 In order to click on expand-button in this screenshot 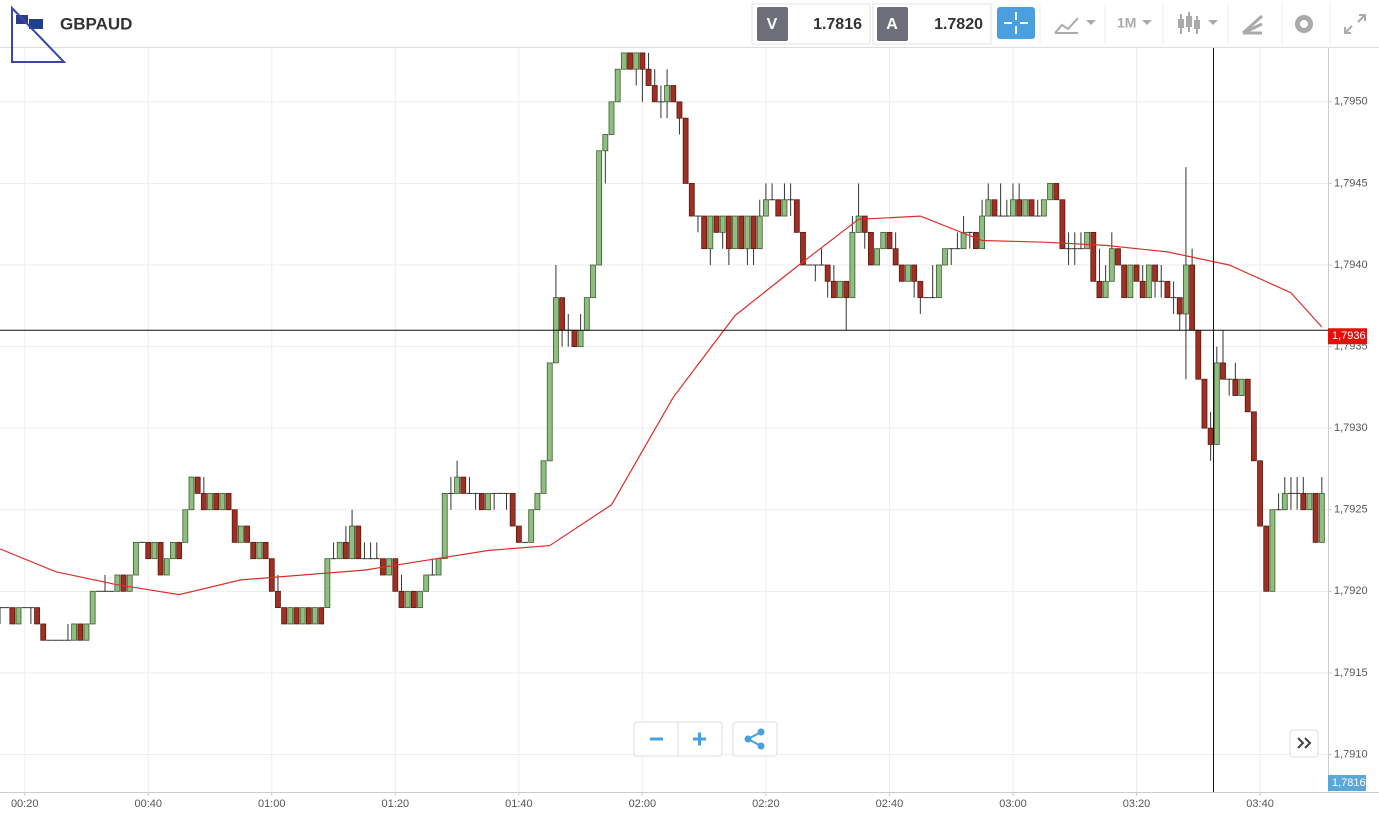, I will do `click(1304, 743)`.